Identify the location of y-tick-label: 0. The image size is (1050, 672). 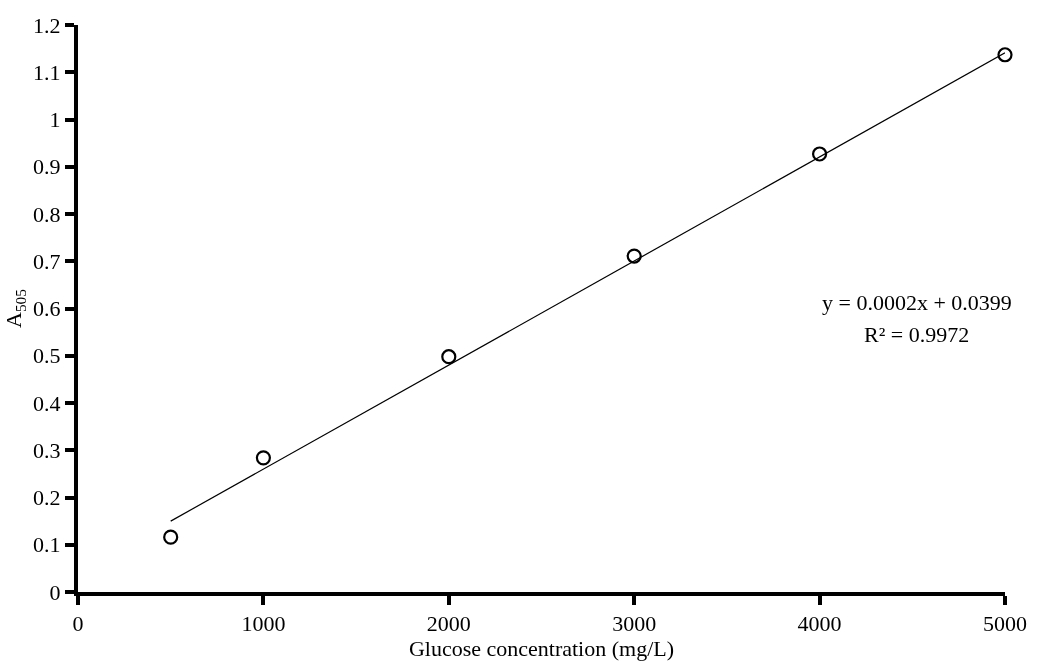
(55, 592).